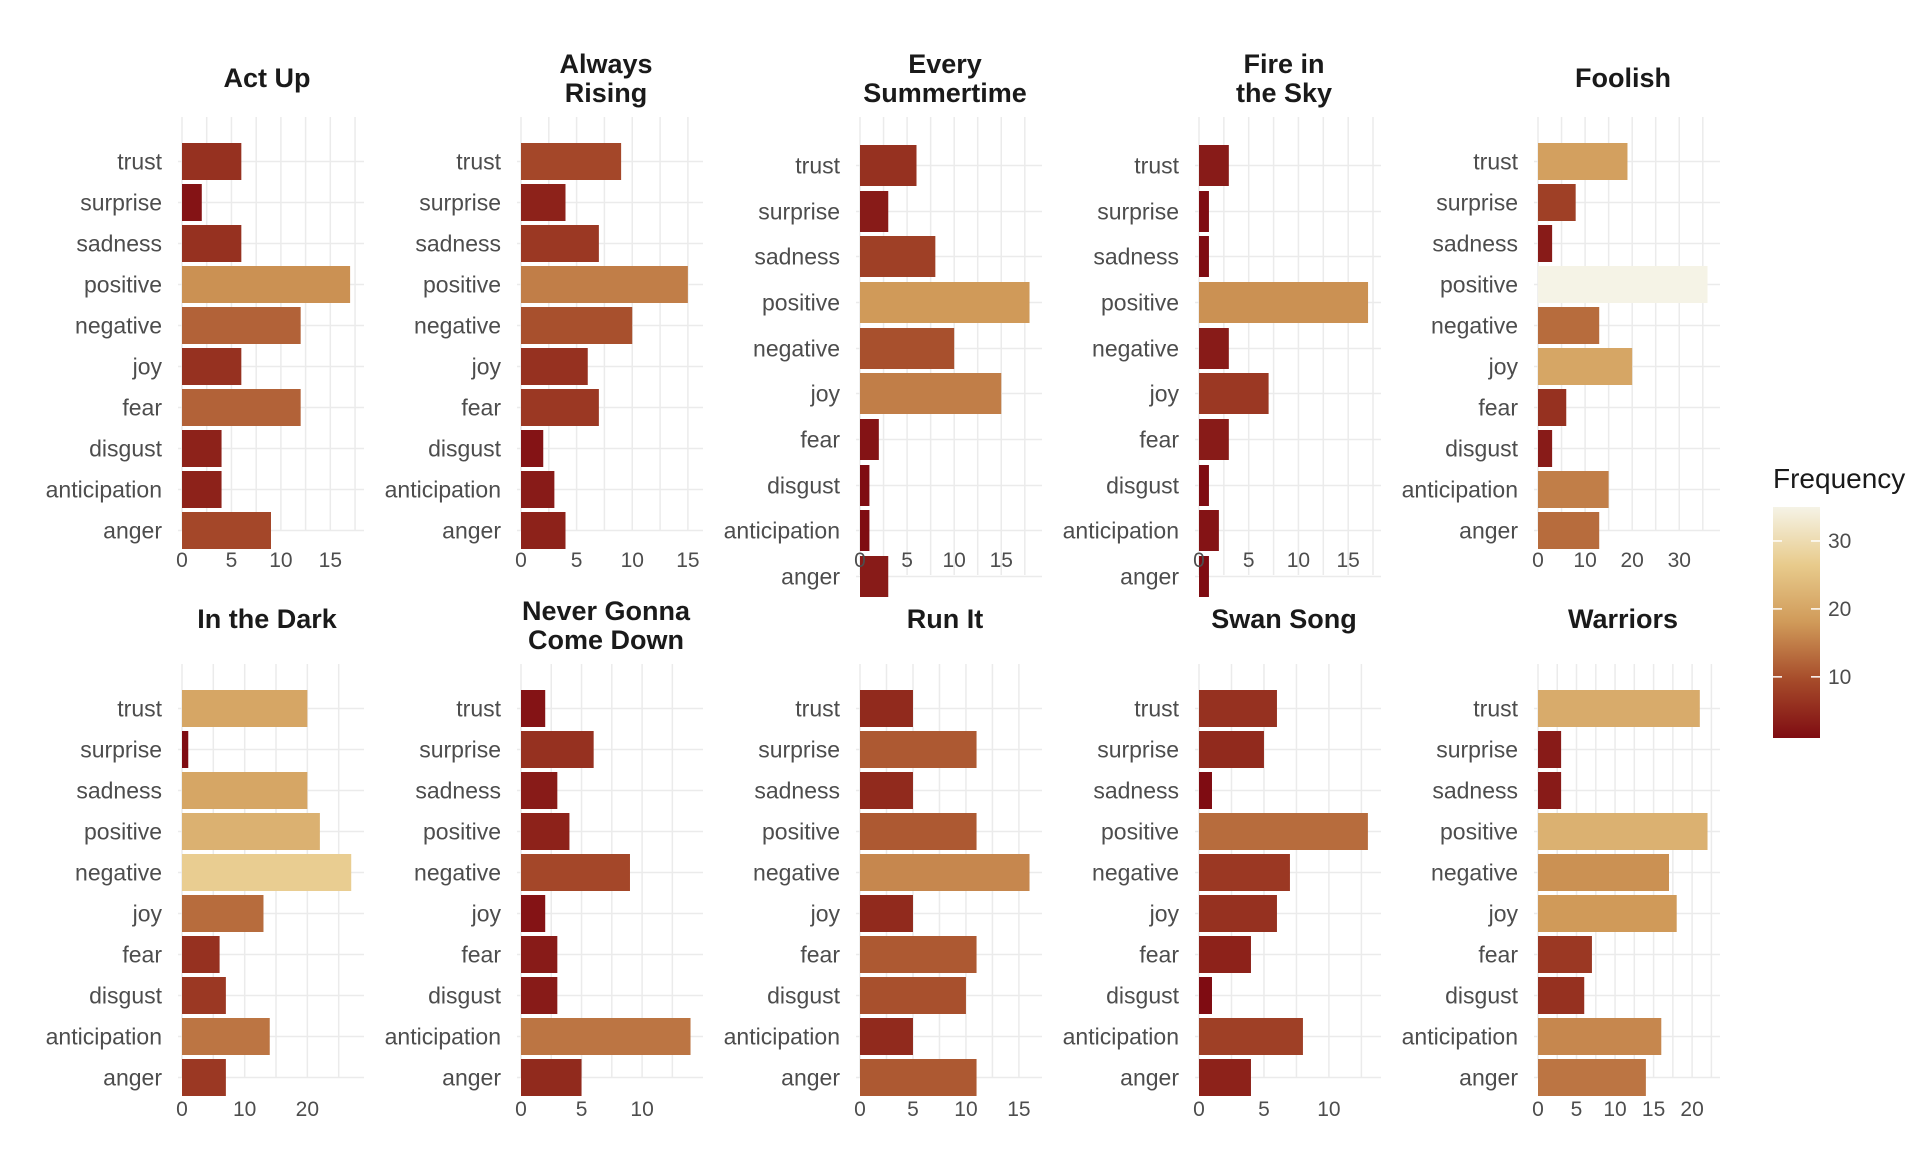  Describe the element at coordinates (606, 640) in the screenshot. I see `panel-title: Come Down` at that location.